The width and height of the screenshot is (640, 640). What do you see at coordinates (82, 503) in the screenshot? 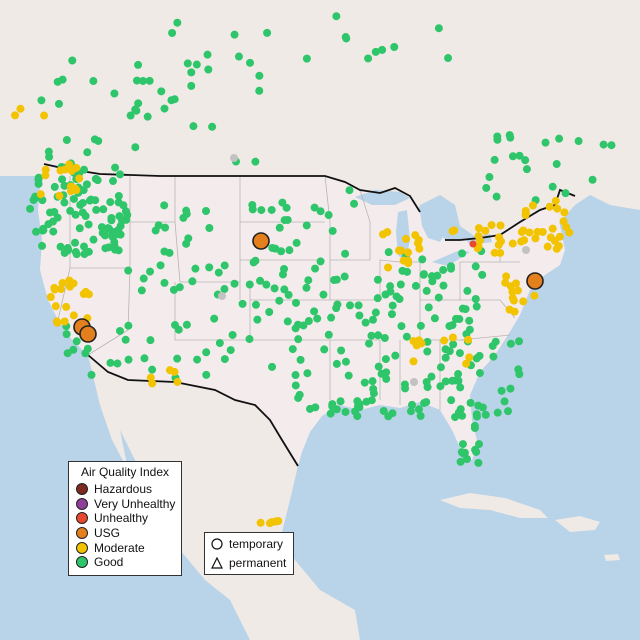
I see `very-unhealthy-swatch` at bounding box center [82, 503].